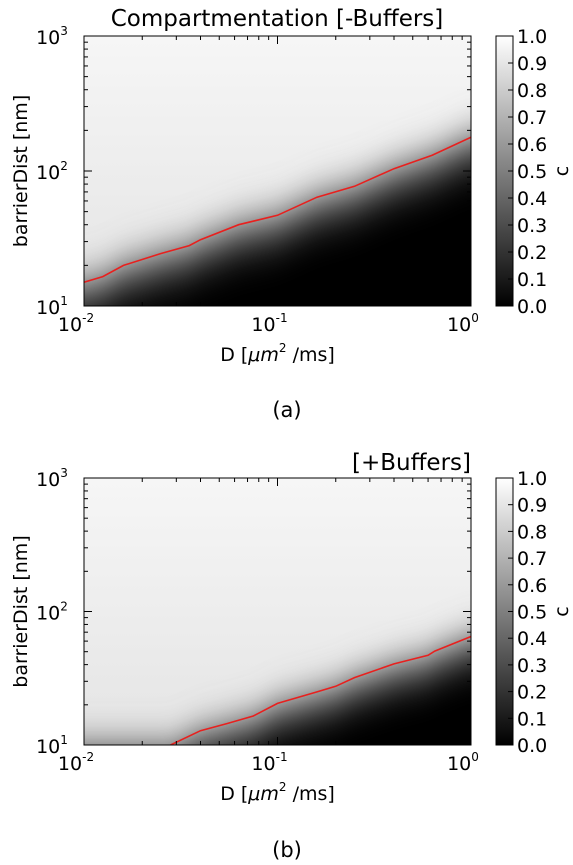  I want to click on caption-b: (b), so click(287, 850).